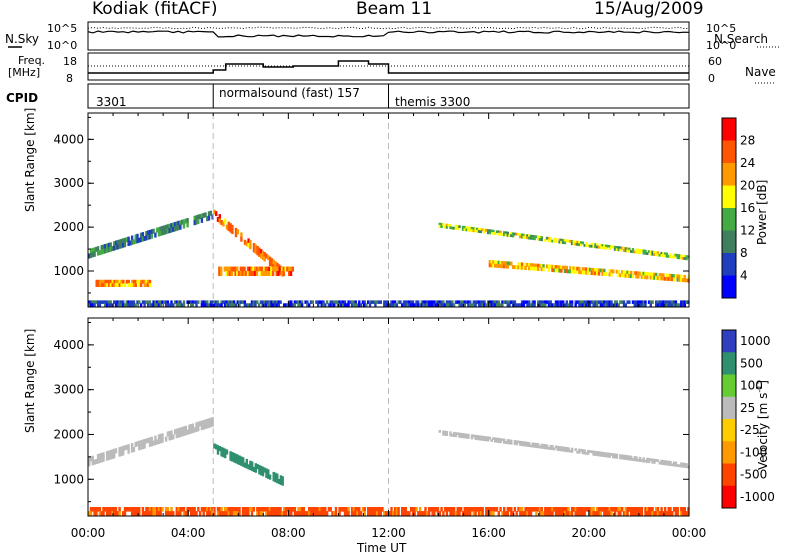  I want to click on cpid-mode-1: 3301, so click(111, 102).